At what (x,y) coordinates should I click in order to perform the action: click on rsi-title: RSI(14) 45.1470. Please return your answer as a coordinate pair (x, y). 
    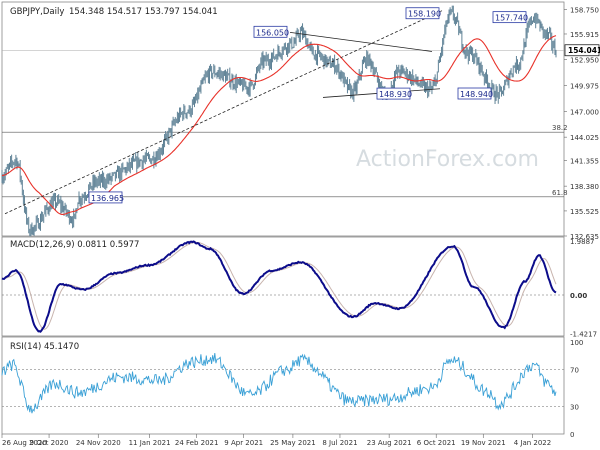
    Looking at the image, I should click on (44, 347).